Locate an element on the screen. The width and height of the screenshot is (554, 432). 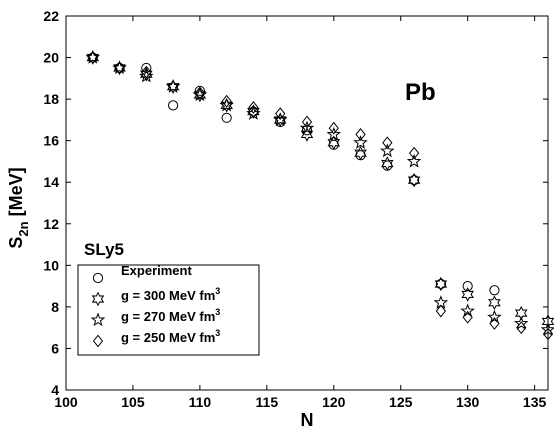
x-tick-label: 130 is located at coordinates (468, 402).